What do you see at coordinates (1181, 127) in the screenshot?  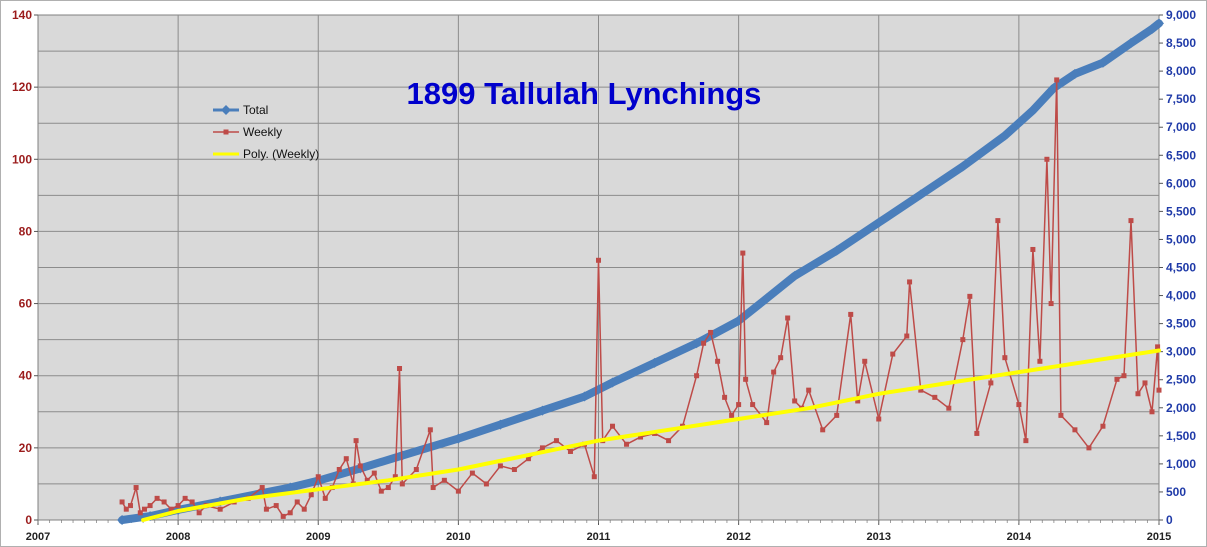 I see `y-right-tick-label: 7,000` at bounding box center [1181, 127].